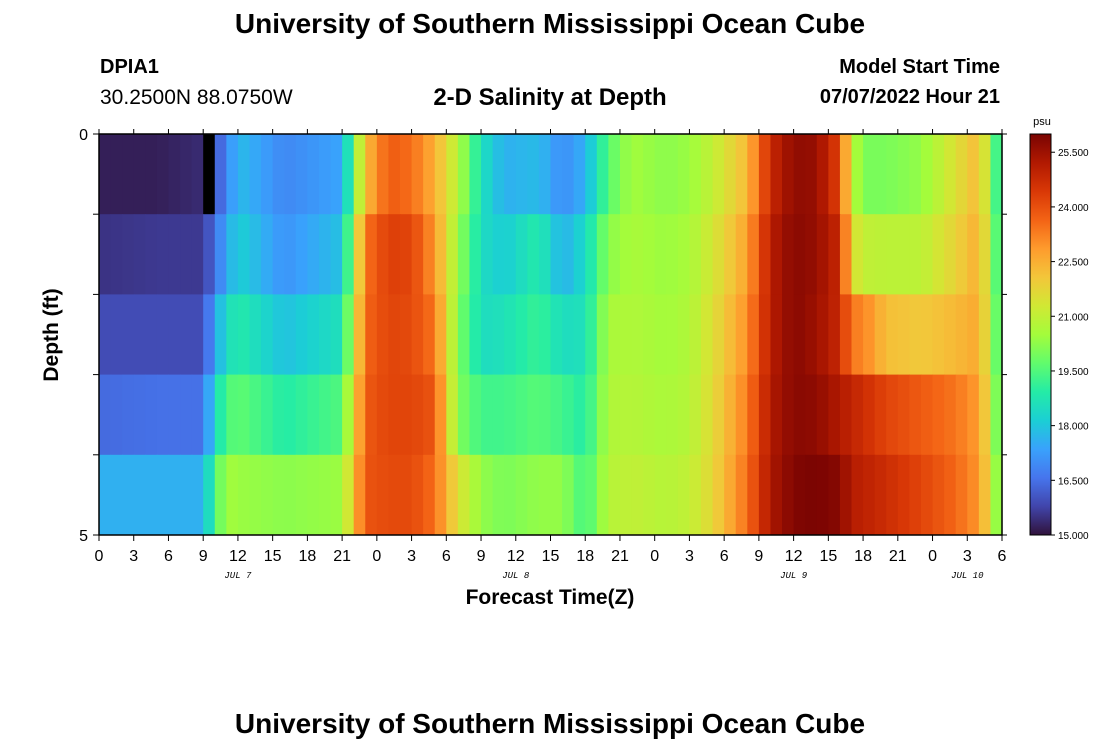  I want to click on station-id: DPIA1, so click(129, 67).